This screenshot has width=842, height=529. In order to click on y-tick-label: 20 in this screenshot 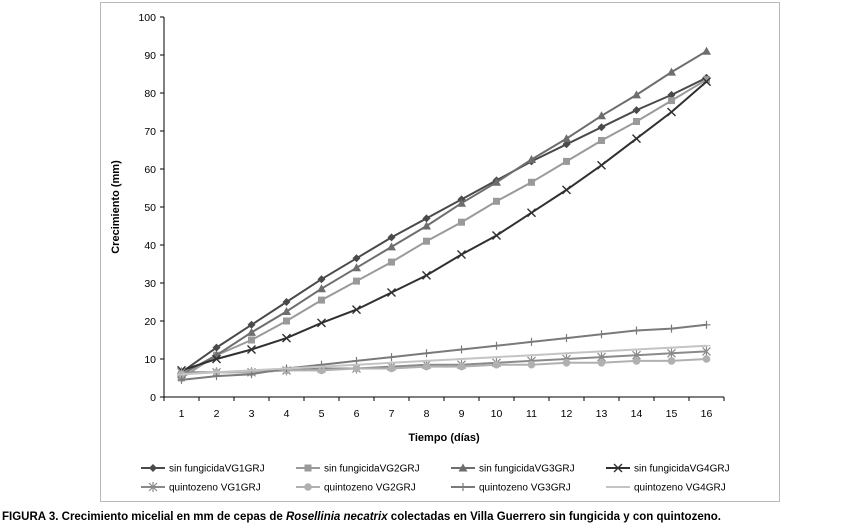, I will do `click(150, 322)`.